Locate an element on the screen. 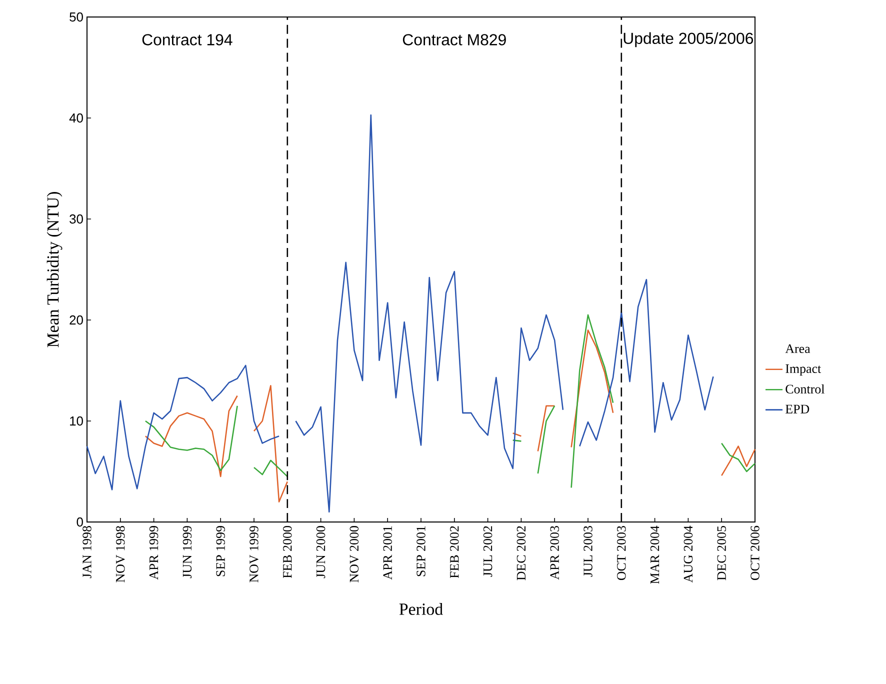 This screenshot has width=886, height=684. annotation: Contract M829 is located at coordinates (454, 40).